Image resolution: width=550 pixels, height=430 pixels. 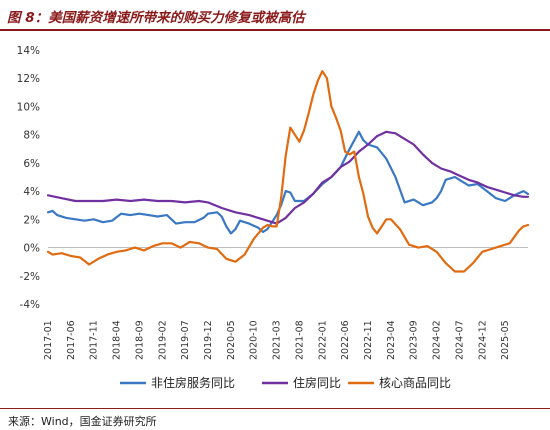 I want to click on y-tick-label: -2%, so click(x=30, y=277).